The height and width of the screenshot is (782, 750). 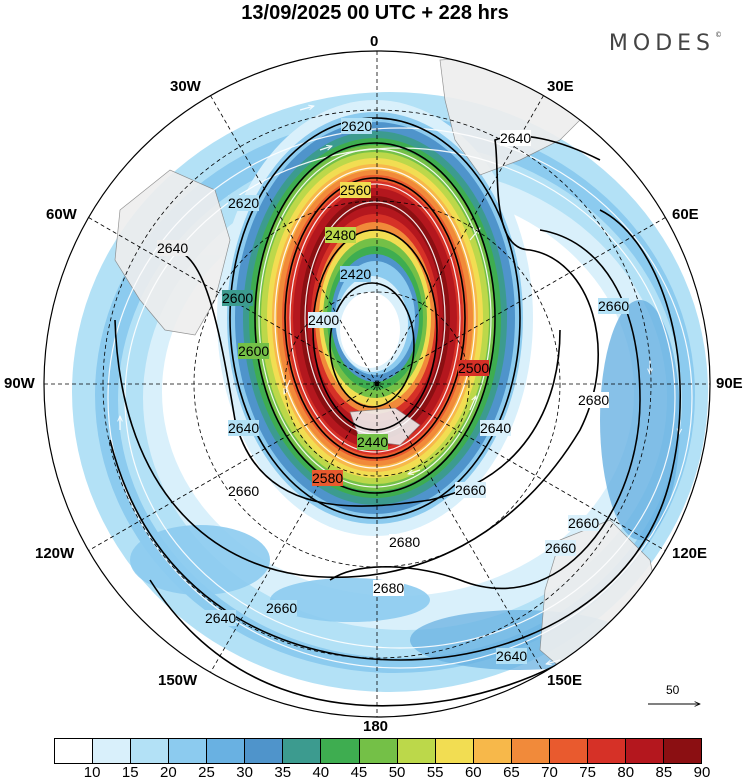 I want to click on colorbar-tick-label: 10, so click(x=92, y=772).